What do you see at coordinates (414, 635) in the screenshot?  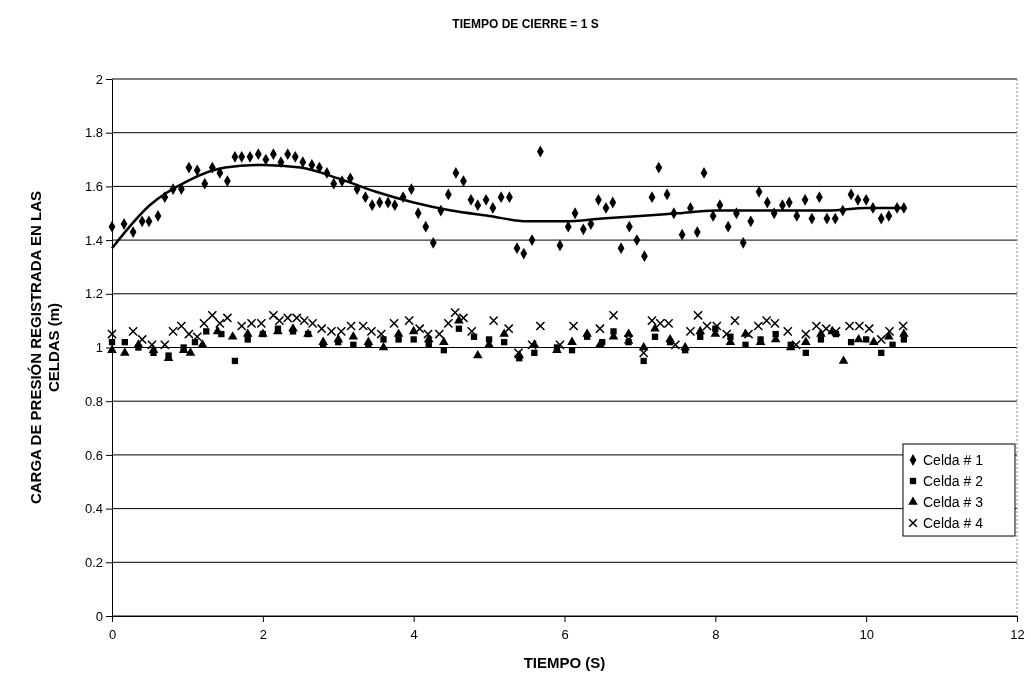 I see `x-tick-label: 4` at bounding box center [414, 635].